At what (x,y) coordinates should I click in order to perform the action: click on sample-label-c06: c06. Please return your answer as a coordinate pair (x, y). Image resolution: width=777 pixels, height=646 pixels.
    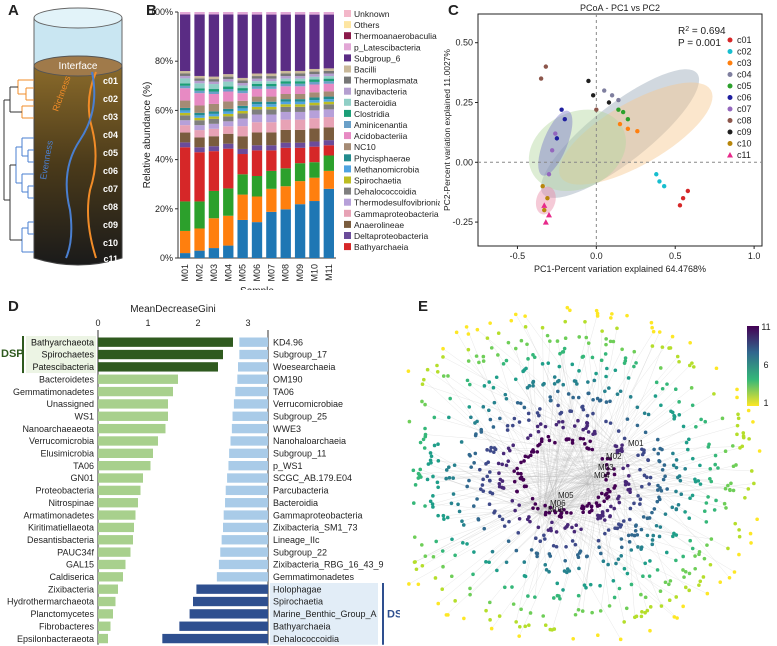
    Looking at the image, I should click on (110, 171).